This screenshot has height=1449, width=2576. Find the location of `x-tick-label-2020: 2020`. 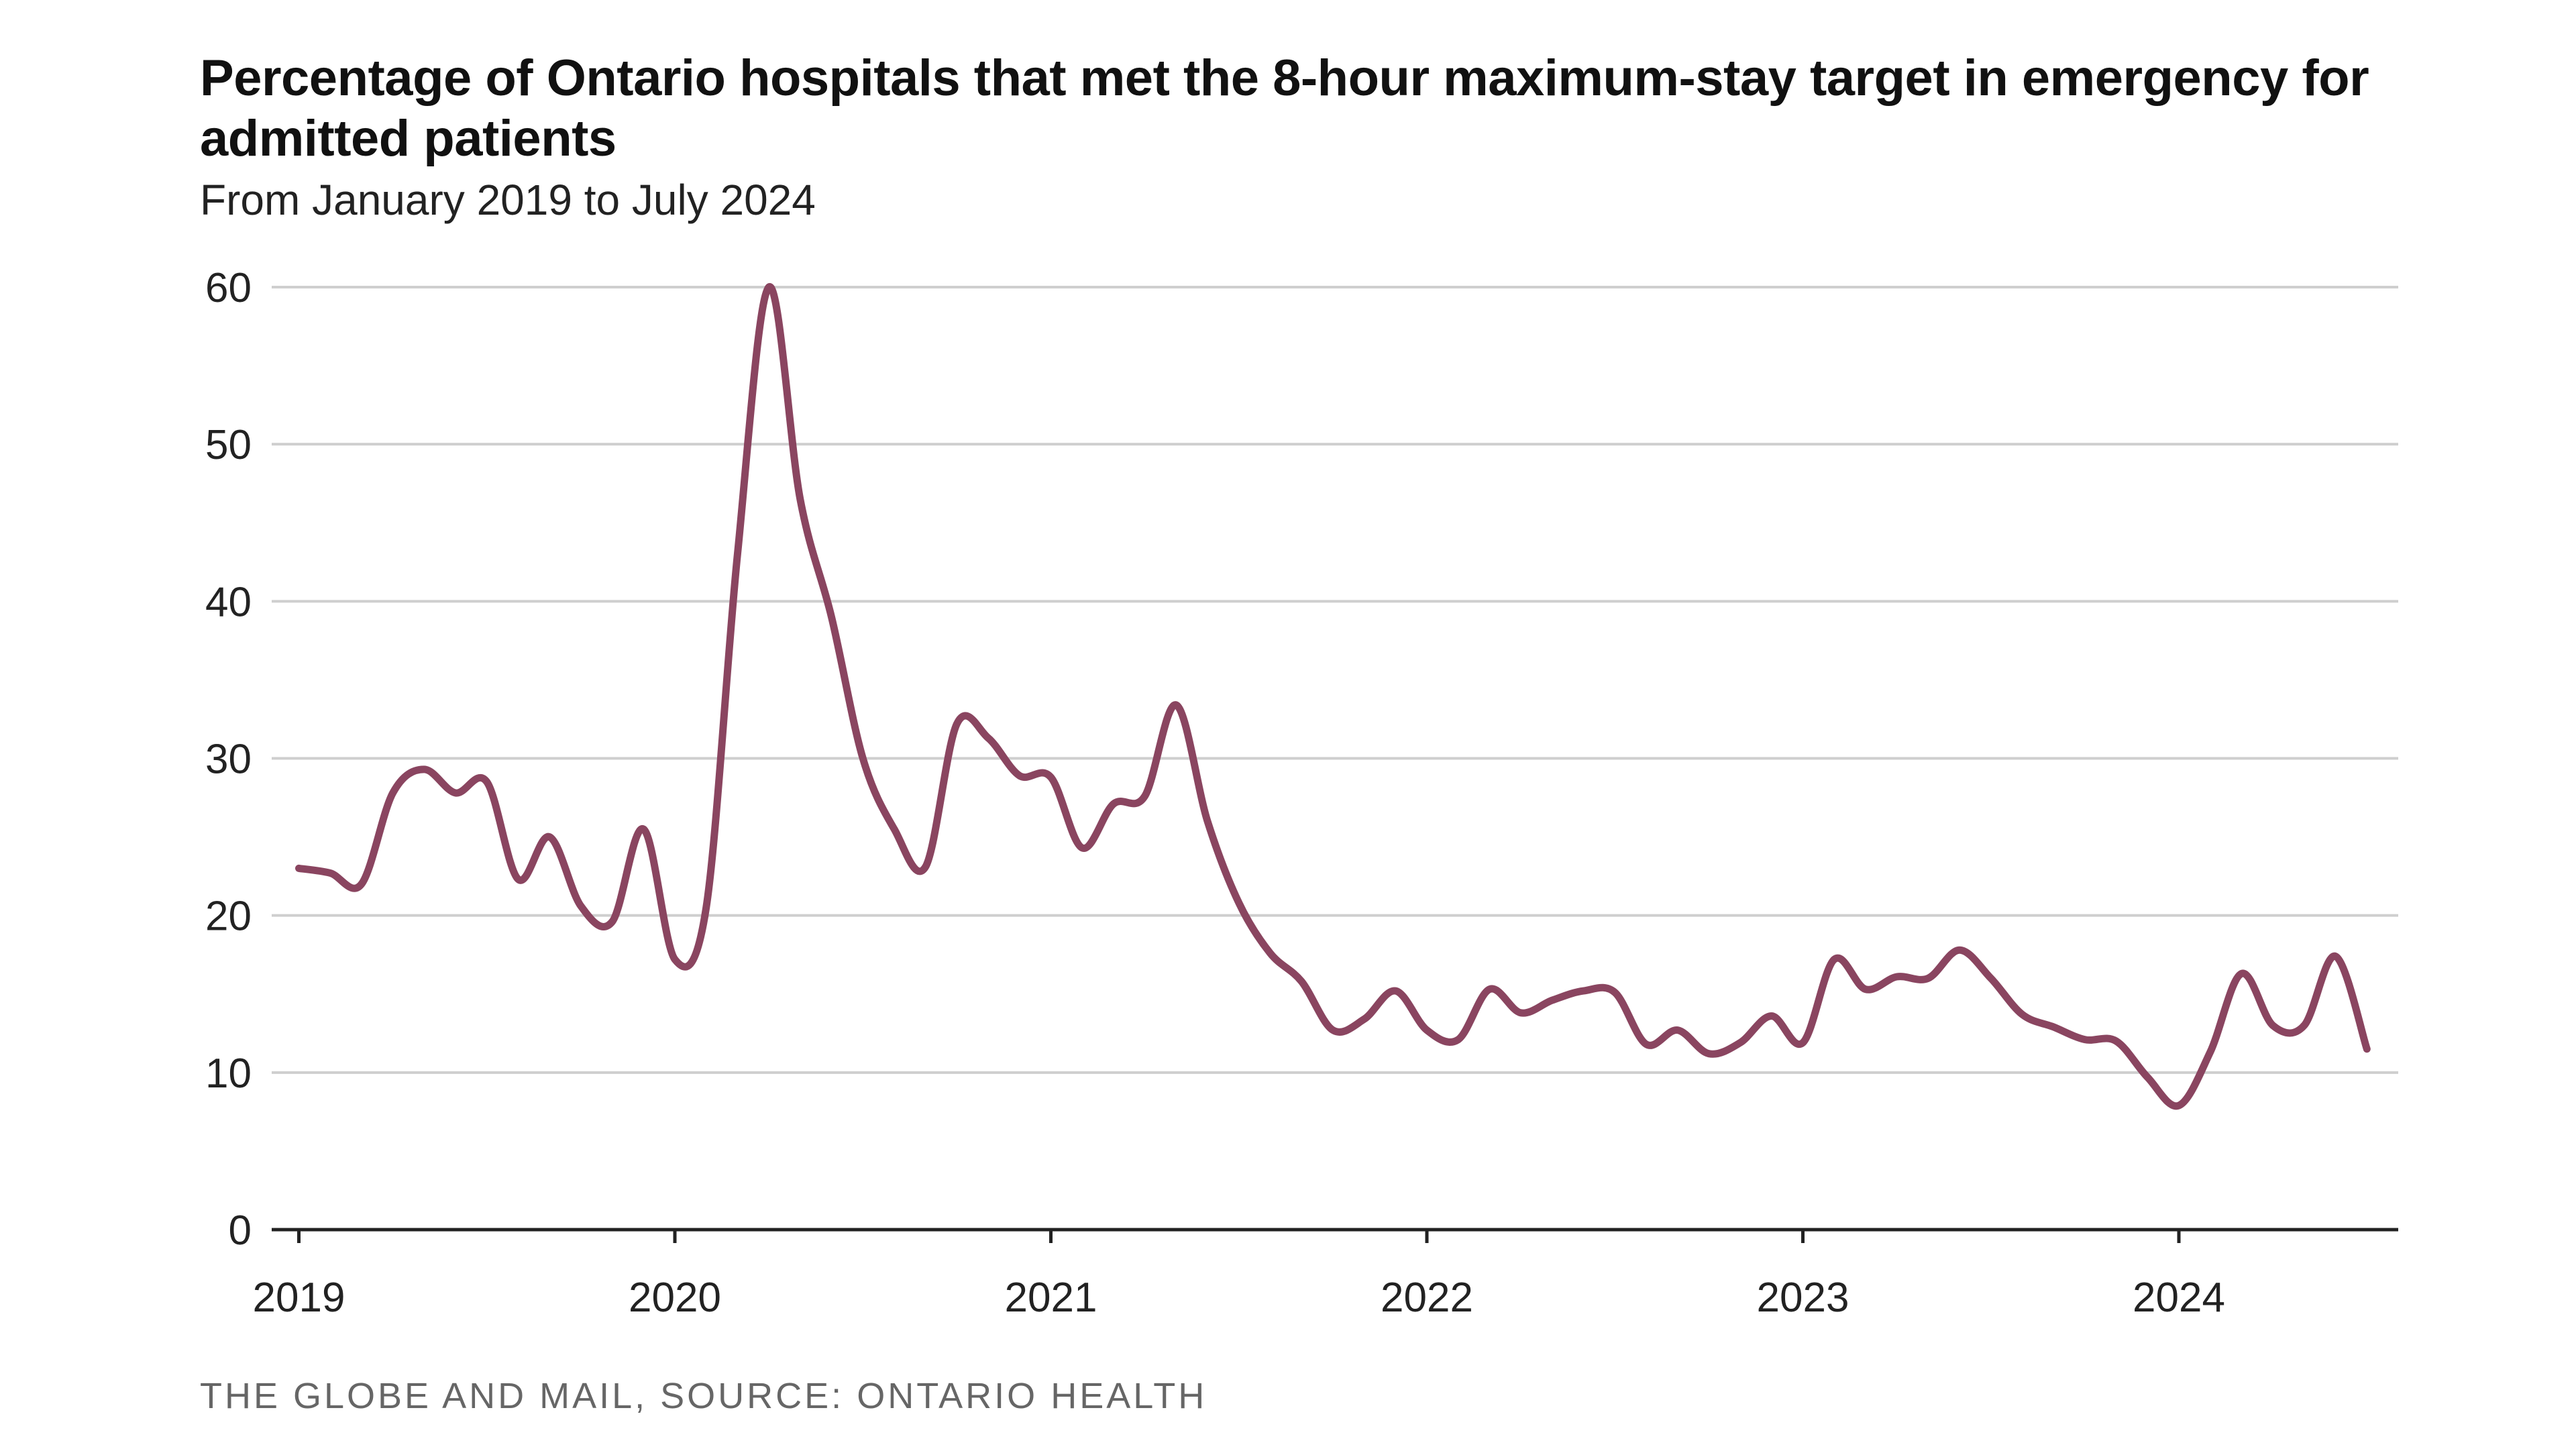

x-tick-label-2020: 2020 is located at coordinates (675, 1298).